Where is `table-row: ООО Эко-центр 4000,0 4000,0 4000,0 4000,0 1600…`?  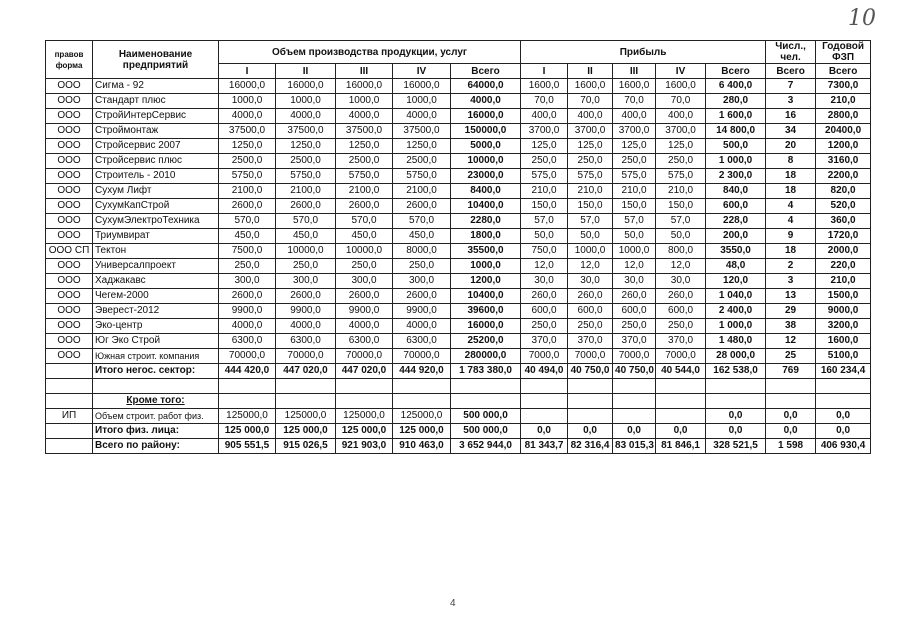 table-row: ООО Эко-центр 4000,0 4000,0 4000,0 4000,0 1600… is located at coordinates (458, 326).